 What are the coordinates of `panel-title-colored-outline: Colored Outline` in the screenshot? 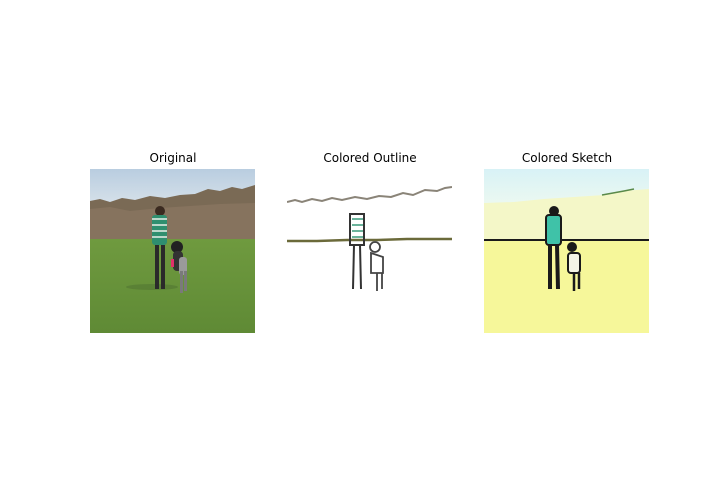 It's located at (370, 158).